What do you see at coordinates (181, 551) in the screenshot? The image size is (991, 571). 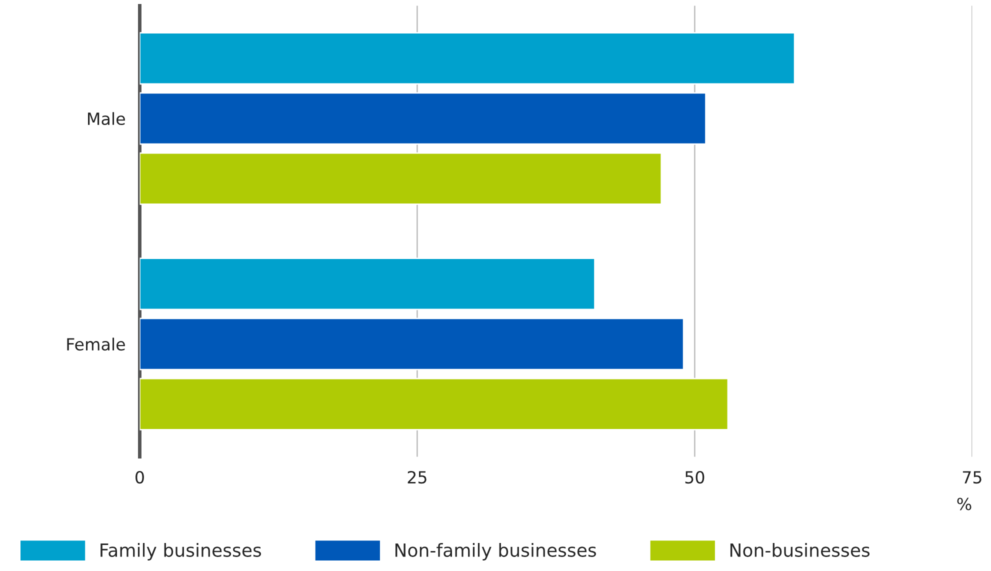 I see `legend-label: Family businesses` at bounding box center [181, 551].